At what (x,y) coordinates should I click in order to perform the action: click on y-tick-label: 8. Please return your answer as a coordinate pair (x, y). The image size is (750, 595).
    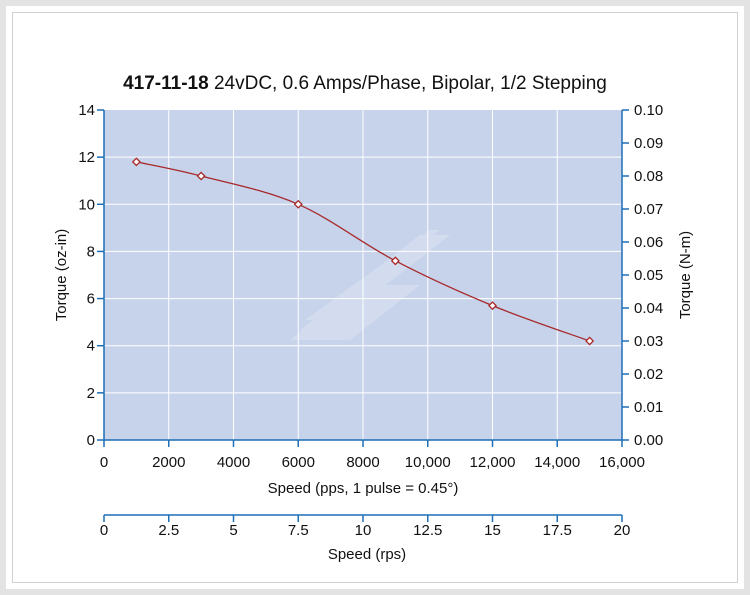
    Looking at the image, I should click on (91, 251).